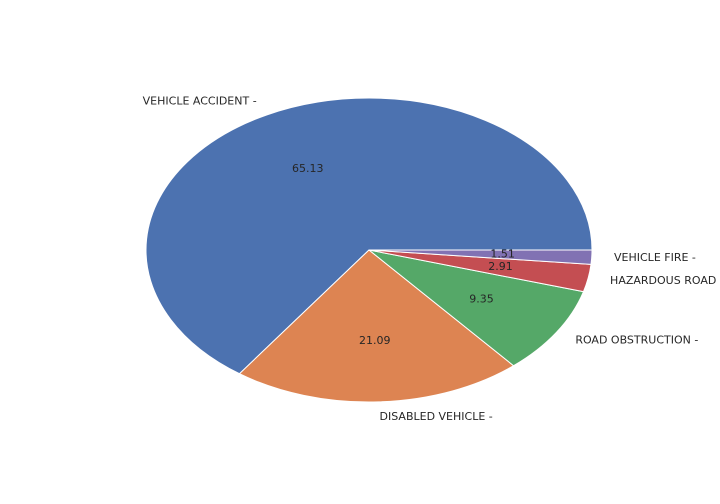  What do you see at coordinates (480, 257) in the screenshot?
I see `pie-slice-vehicle-fire` at bounding box center [480, 257].